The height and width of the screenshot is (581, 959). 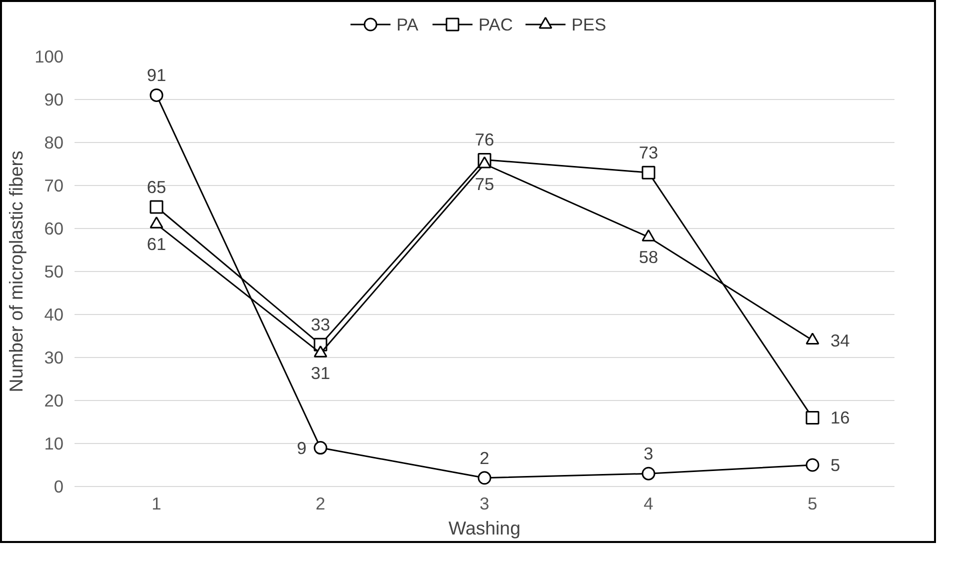 What do you see at coordinates (835, 465) in the screenshot?
I see `data-label: 5` at bounding box center [835, 465].